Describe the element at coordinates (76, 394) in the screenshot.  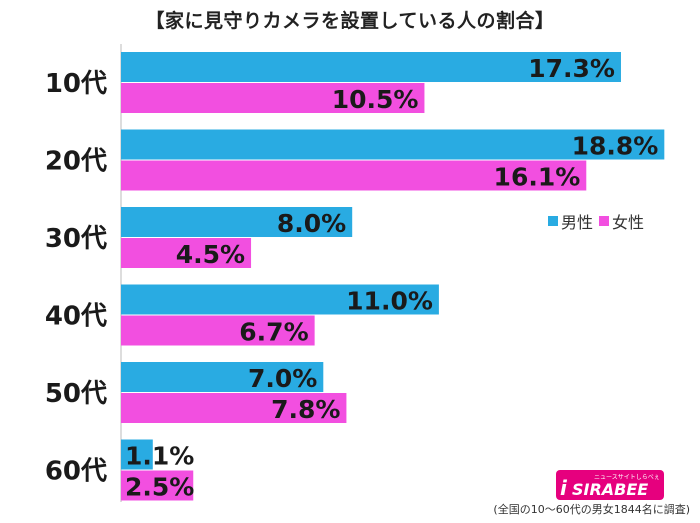
I see `category-label: 50代` at that location.